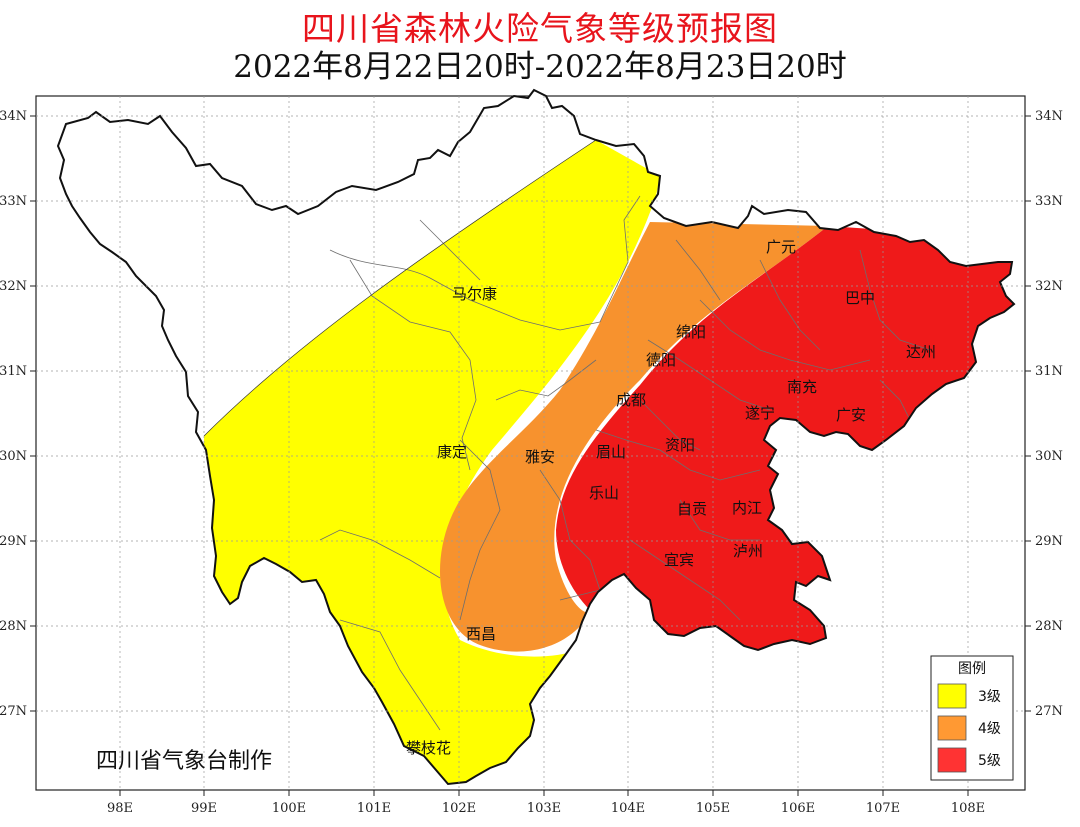 The width and height of the screenshot is (1080, 827). Describe the element at coordinates (289, 808) in the screenshot. I see `x-tick-label: 100E` at that location.